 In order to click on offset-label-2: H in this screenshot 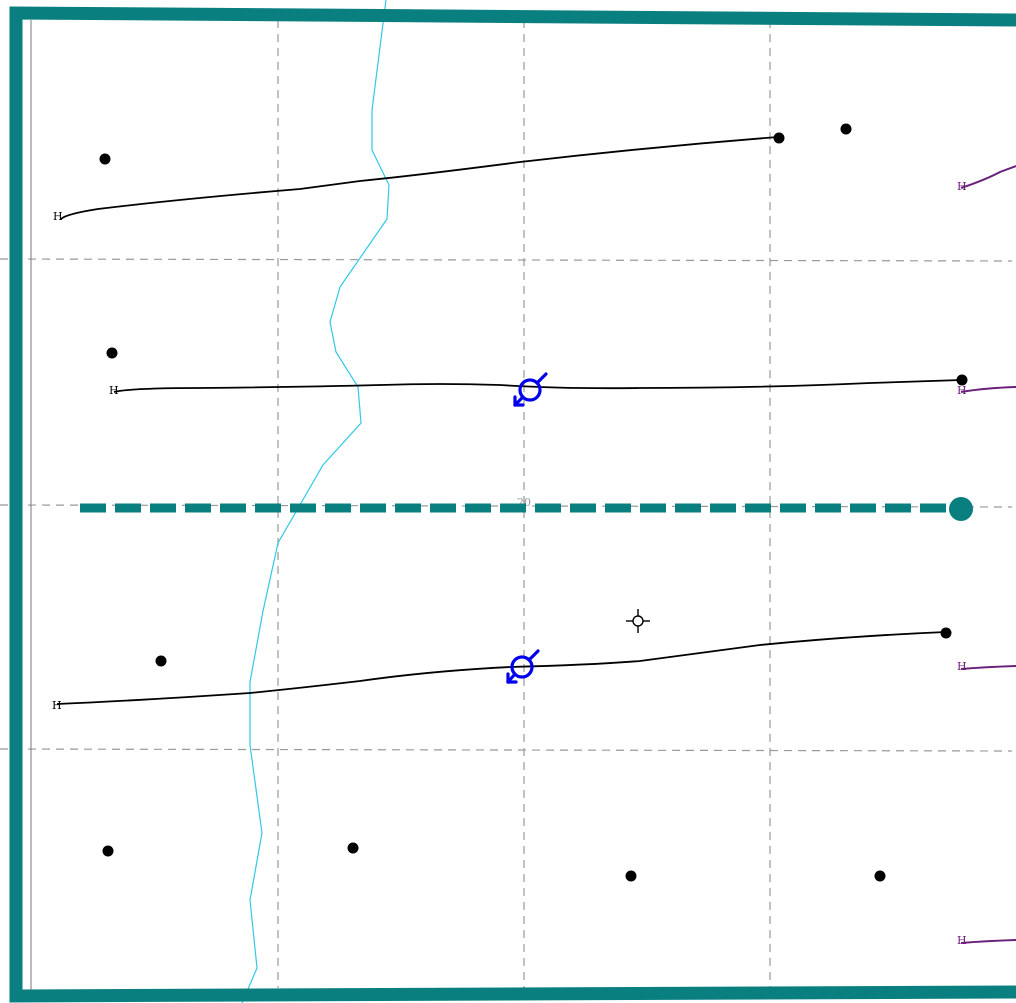, I will do `click(962, 390)`.